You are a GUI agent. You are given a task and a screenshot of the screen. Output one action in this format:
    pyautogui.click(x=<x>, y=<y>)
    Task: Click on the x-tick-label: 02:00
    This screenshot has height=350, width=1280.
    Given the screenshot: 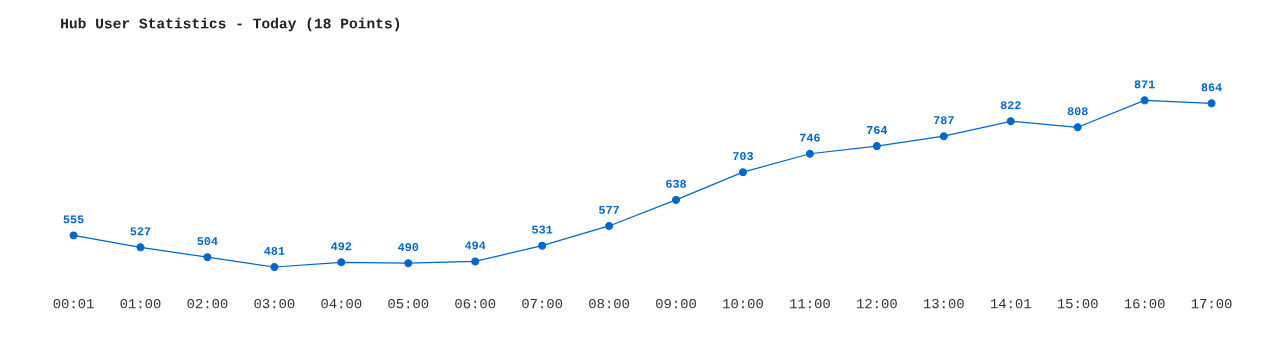 What is the action you would take?
    pyautogui.click(x=207, y=303)
    